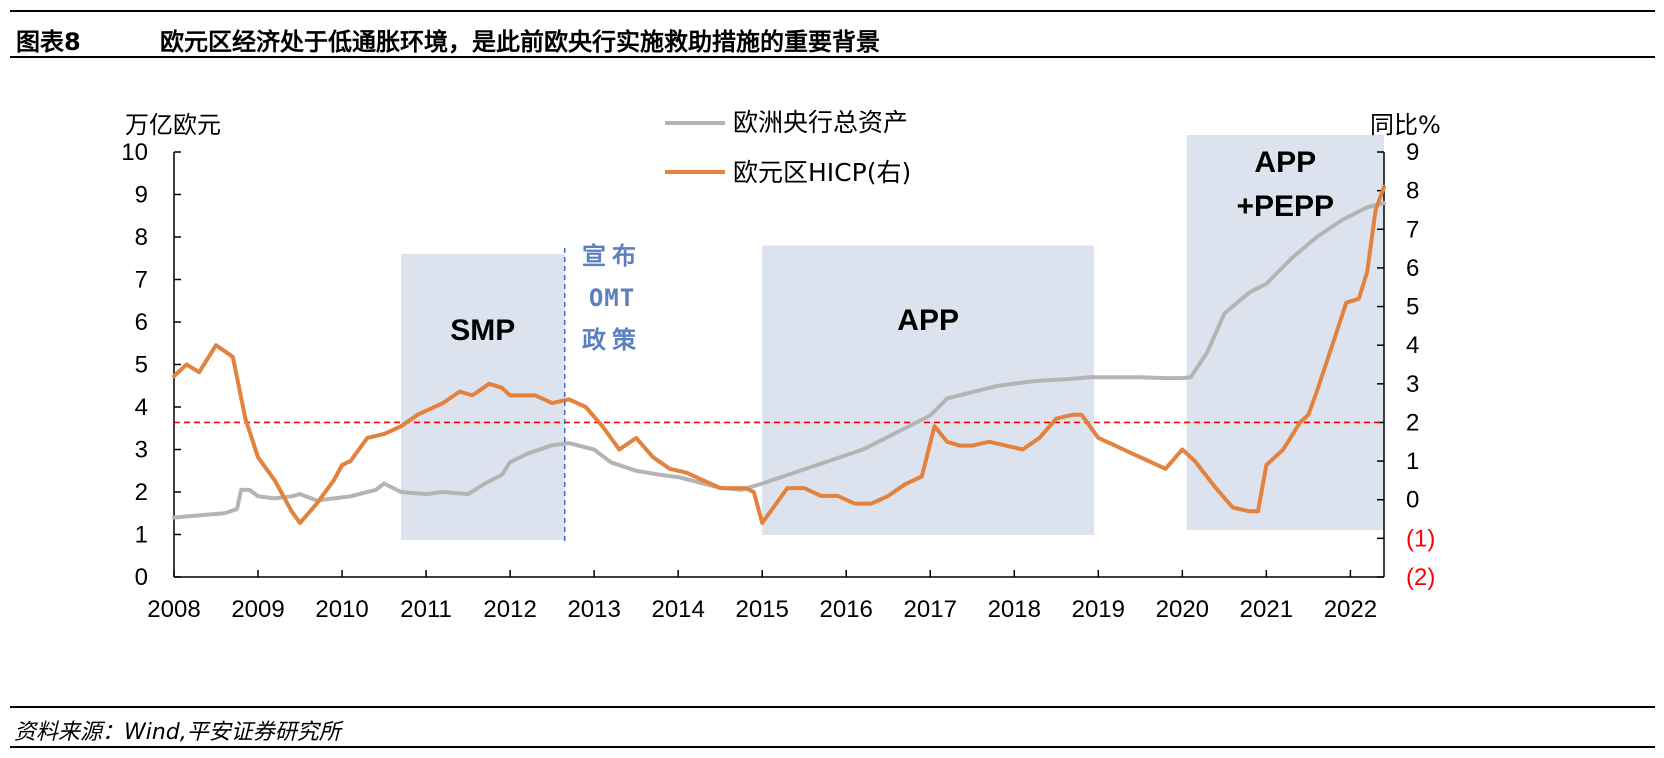  What do you see at coordinates (1266, 609) in the screenshot?
I see `x-tick-label: 2021` at bounding box center [1266, 609].